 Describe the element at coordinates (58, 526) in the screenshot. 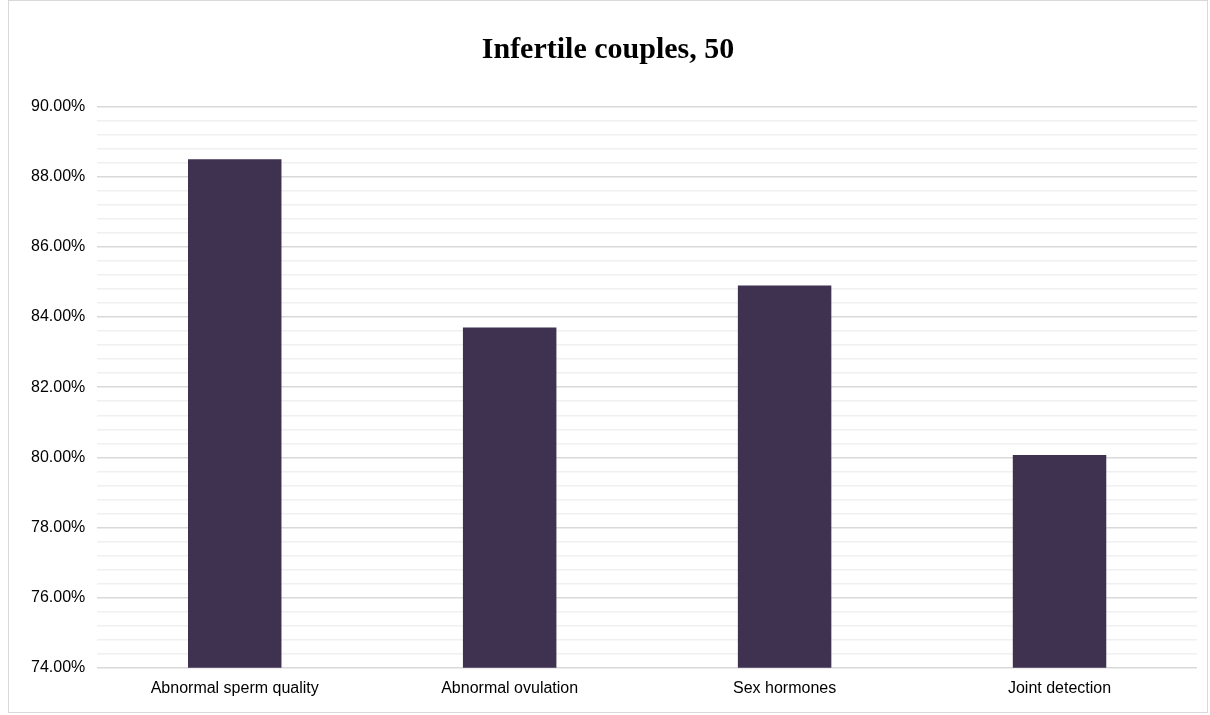

I see `y-tick-label: 78.00%` at that location.